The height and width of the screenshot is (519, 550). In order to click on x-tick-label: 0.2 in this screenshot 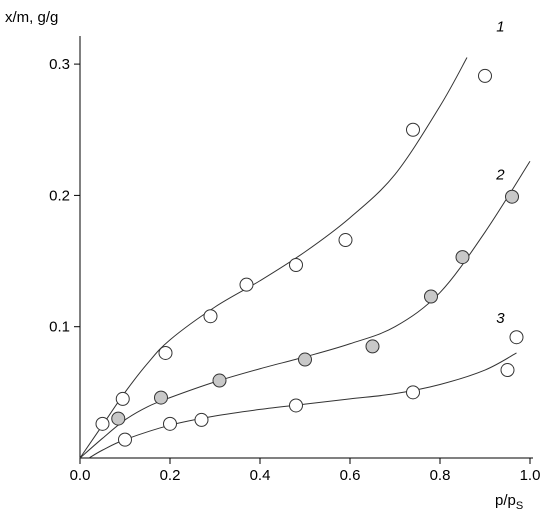, I will do `click(170, 475)`.